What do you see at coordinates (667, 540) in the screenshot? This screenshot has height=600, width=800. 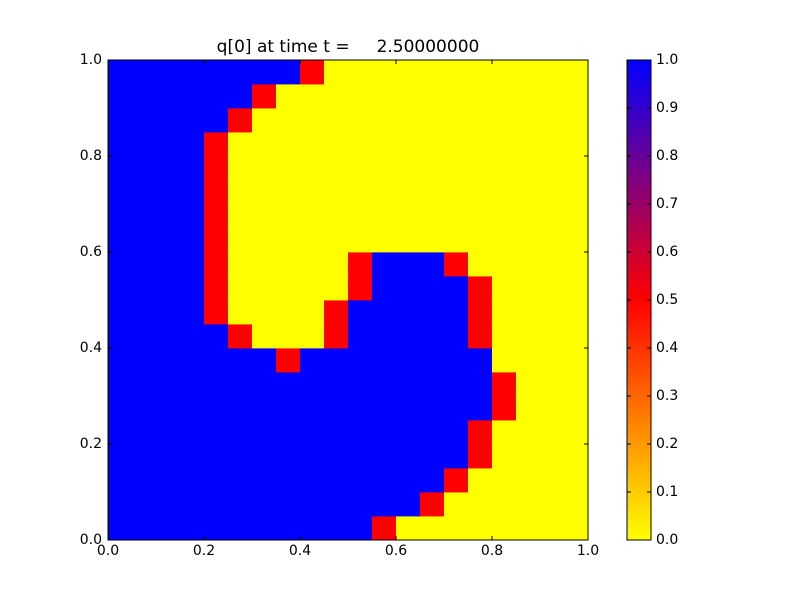 I see `colorbar-tick-label: 0.0` at bounding box center [667, 540].